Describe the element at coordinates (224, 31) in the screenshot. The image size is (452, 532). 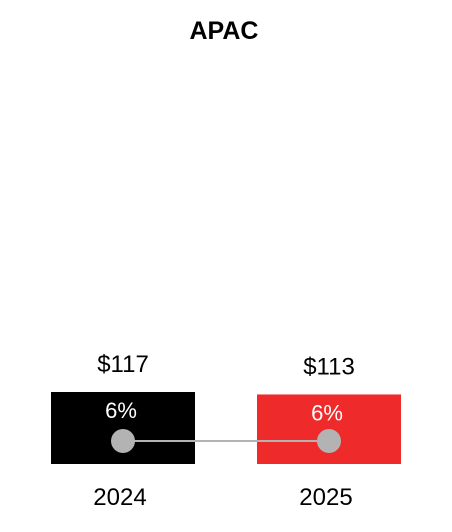
I see `chart-title: APAC` at that location.